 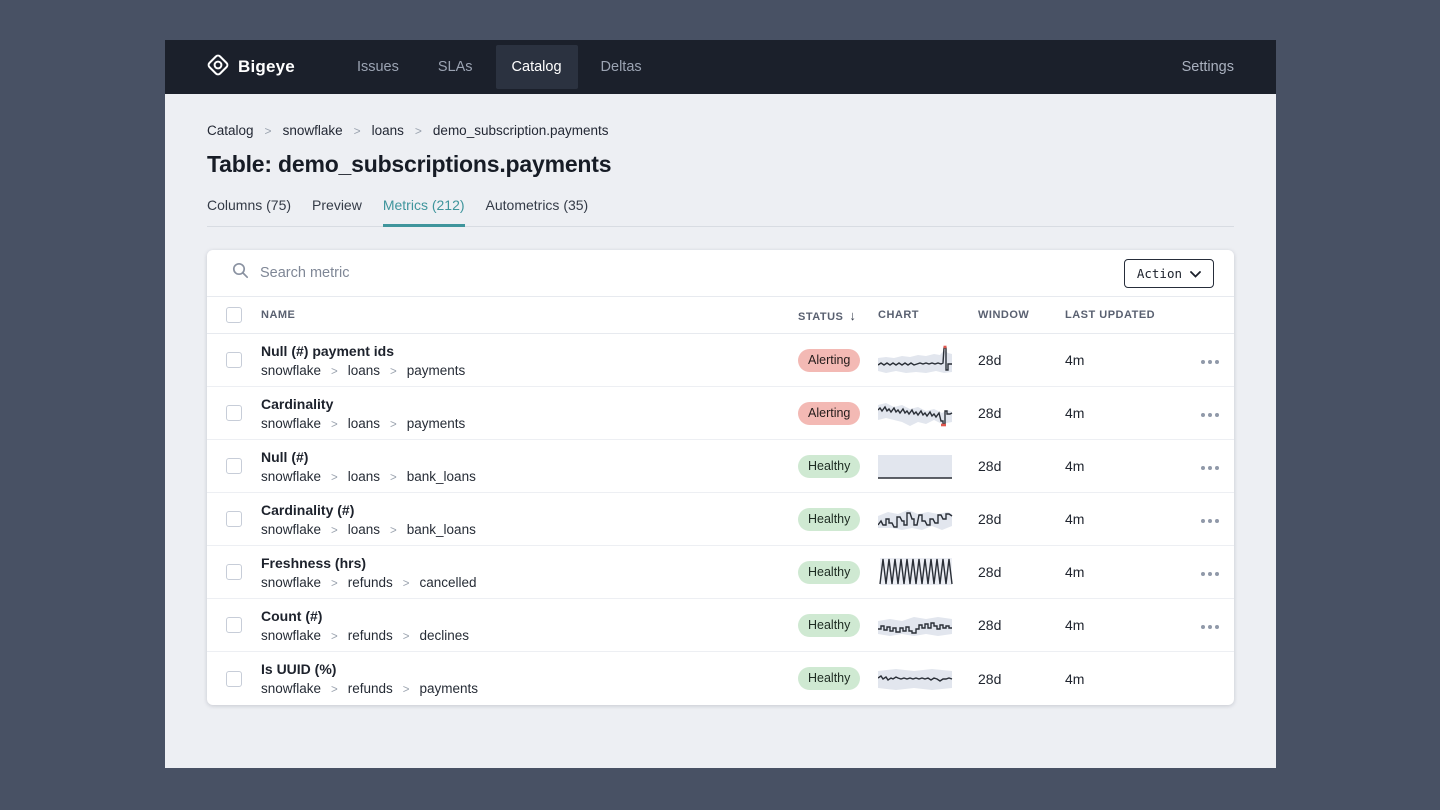 What do you see at coordinates (230, 130) in the screenshot?
I see `breadcrumb-catalog: Catalog` at bounding box center [230, 130].